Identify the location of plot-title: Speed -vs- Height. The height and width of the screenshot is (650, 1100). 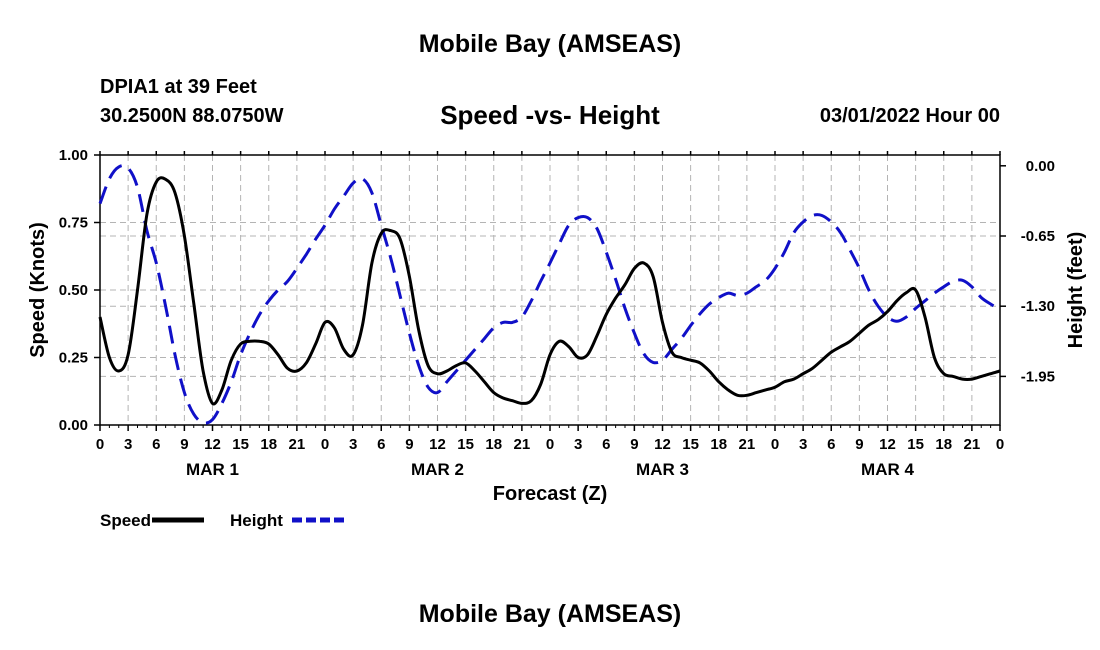
(550, 115).